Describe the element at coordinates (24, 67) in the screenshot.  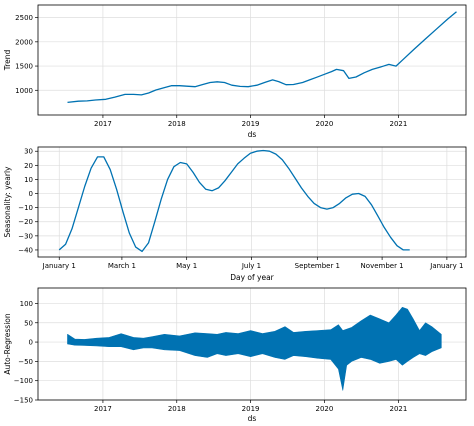
I see `y-tick-label: 1500` at that location.